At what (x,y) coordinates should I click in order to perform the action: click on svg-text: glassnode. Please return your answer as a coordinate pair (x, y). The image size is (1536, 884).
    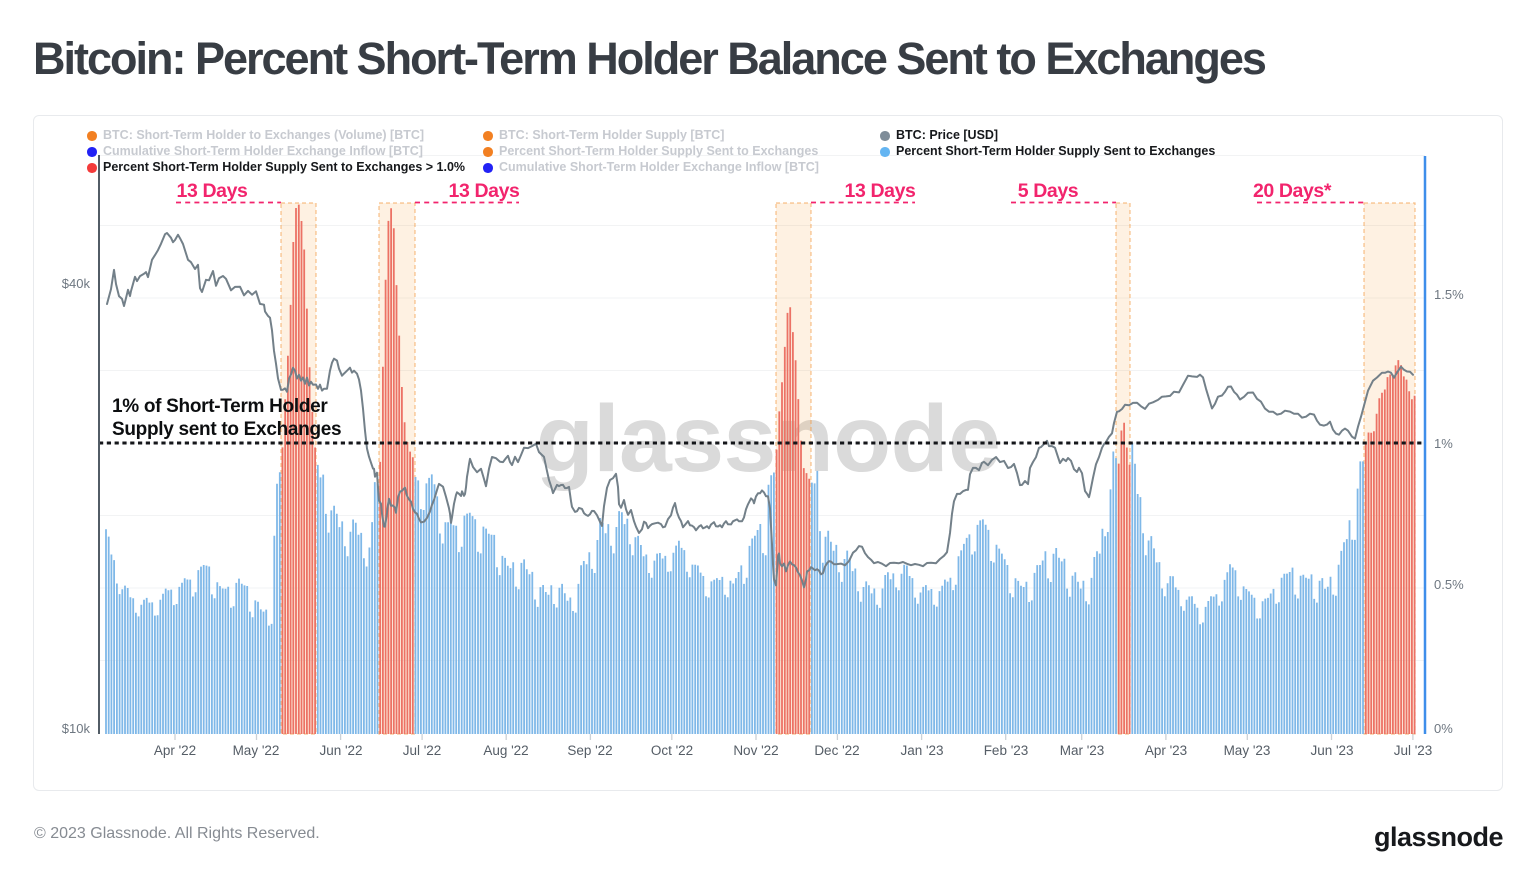
    Looking at the image, I should click on (768, 439).